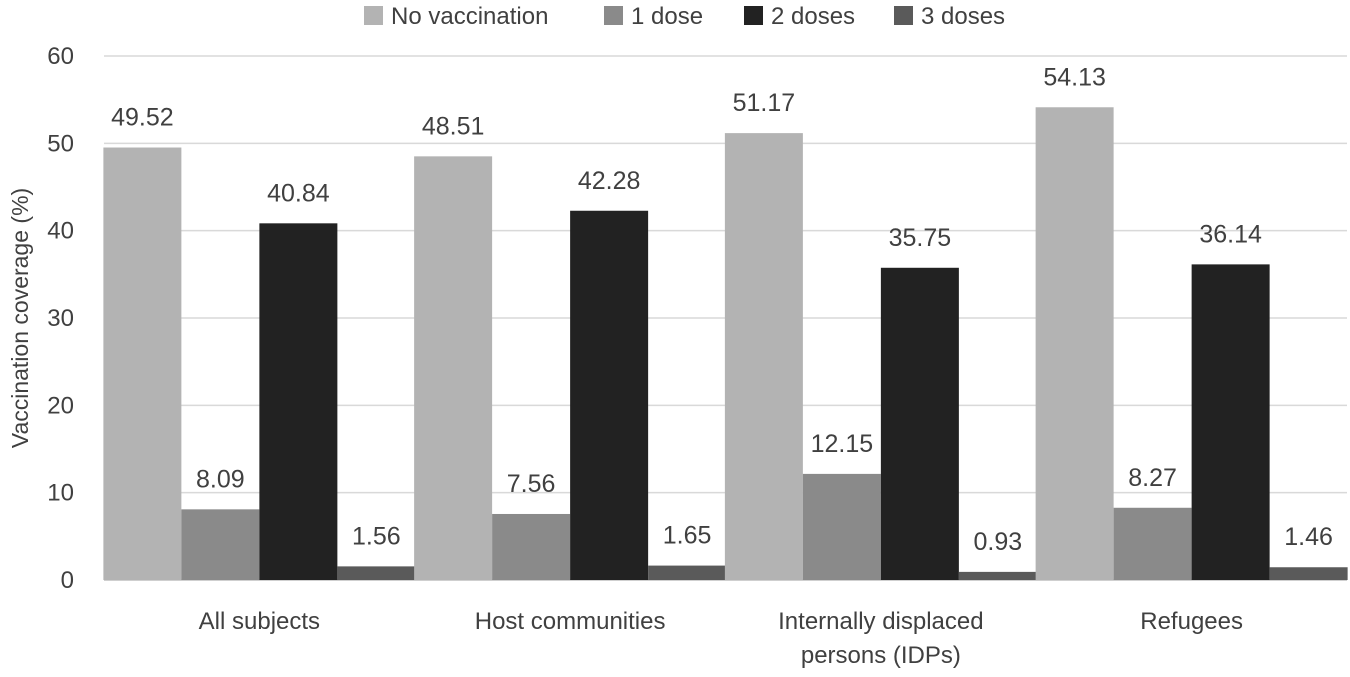 The width and height of the screenshot is (1350, 677). I want to click on legend-label-4: 3 doses, so click(963, 16).